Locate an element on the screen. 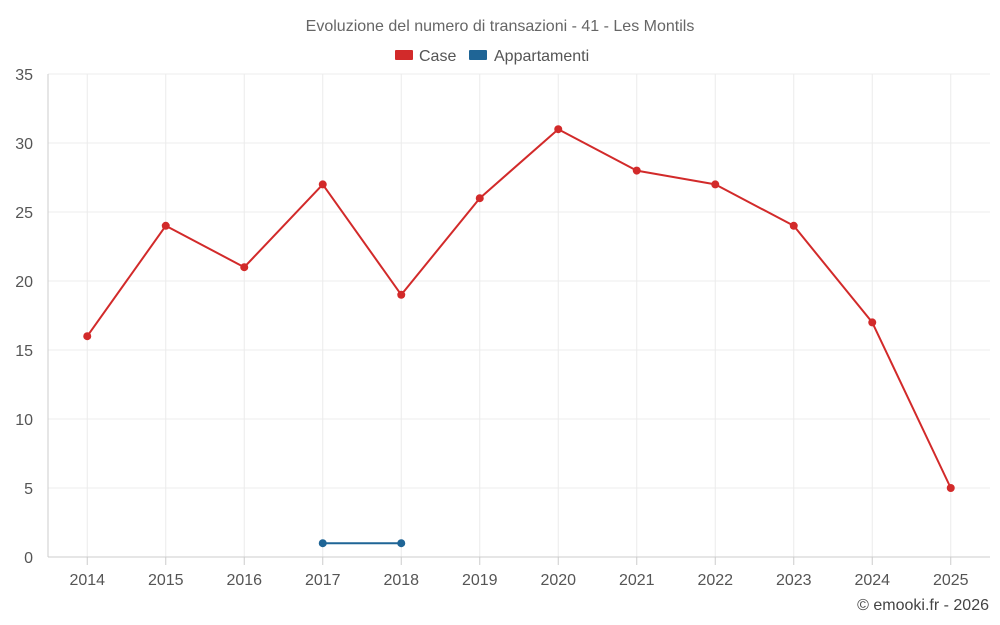 This screenshot has height=625, width=1000. legend: Case Appartamenti is located at coordinates (492, 56).